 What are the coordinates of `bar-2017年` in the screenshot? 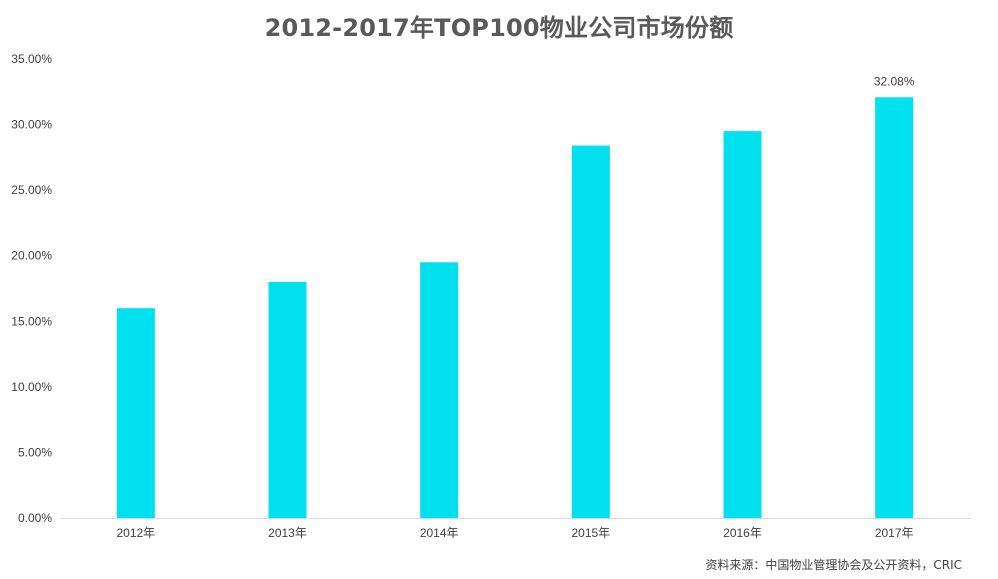 It's located at (894, 308).